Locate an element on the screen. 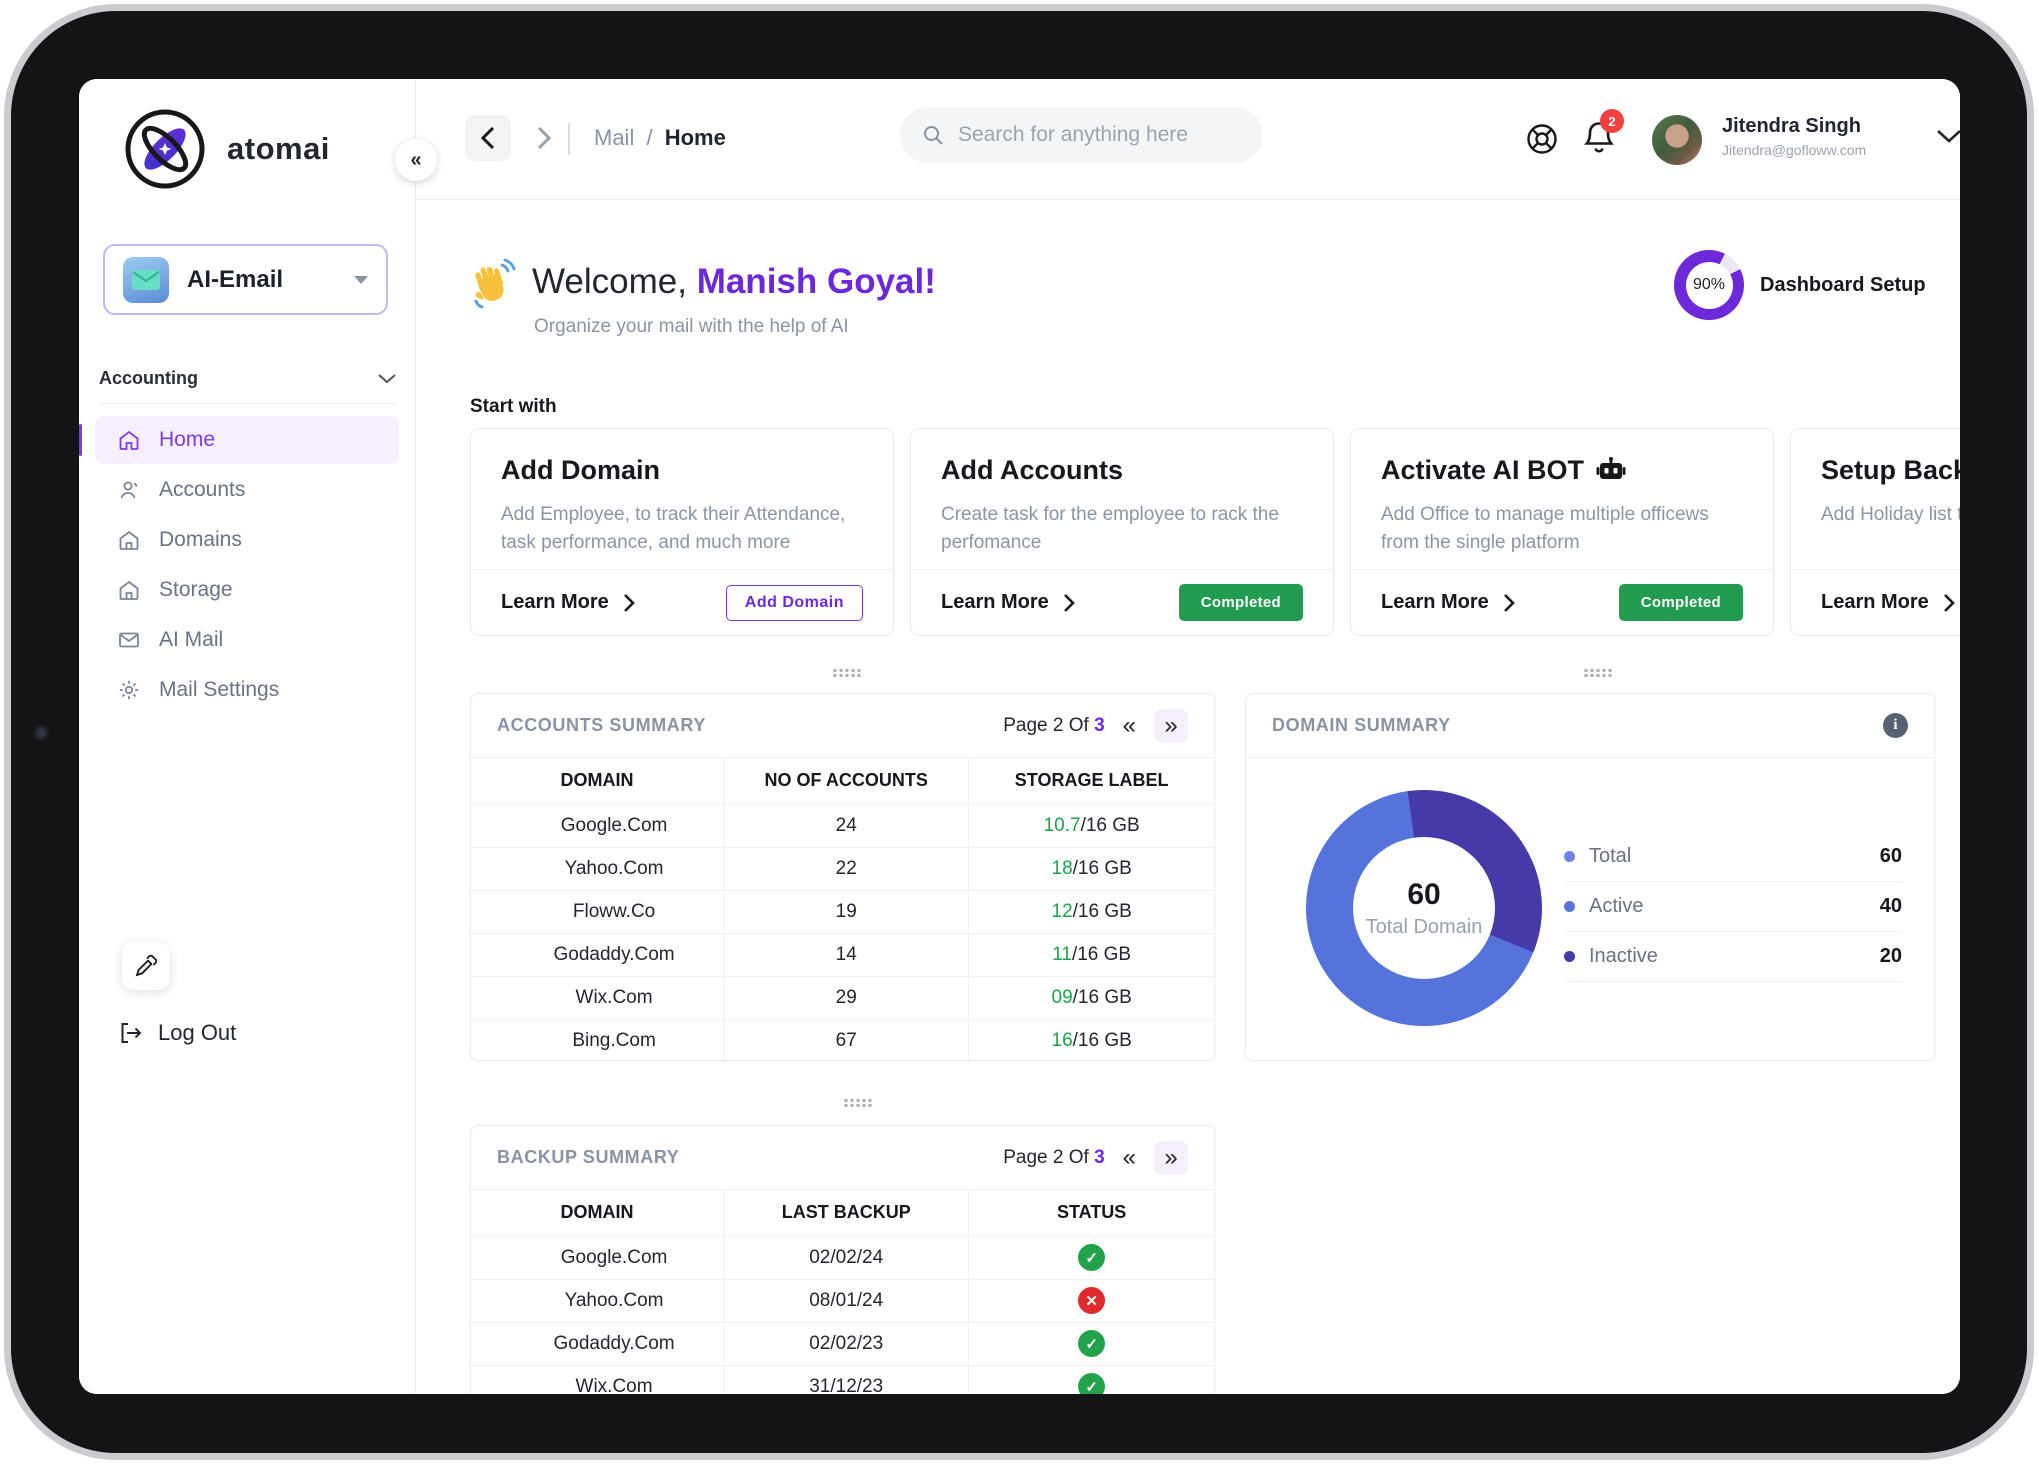 The image size is (2038, 1464). notifications-button: 2 is located at coordinates (1603, 133).